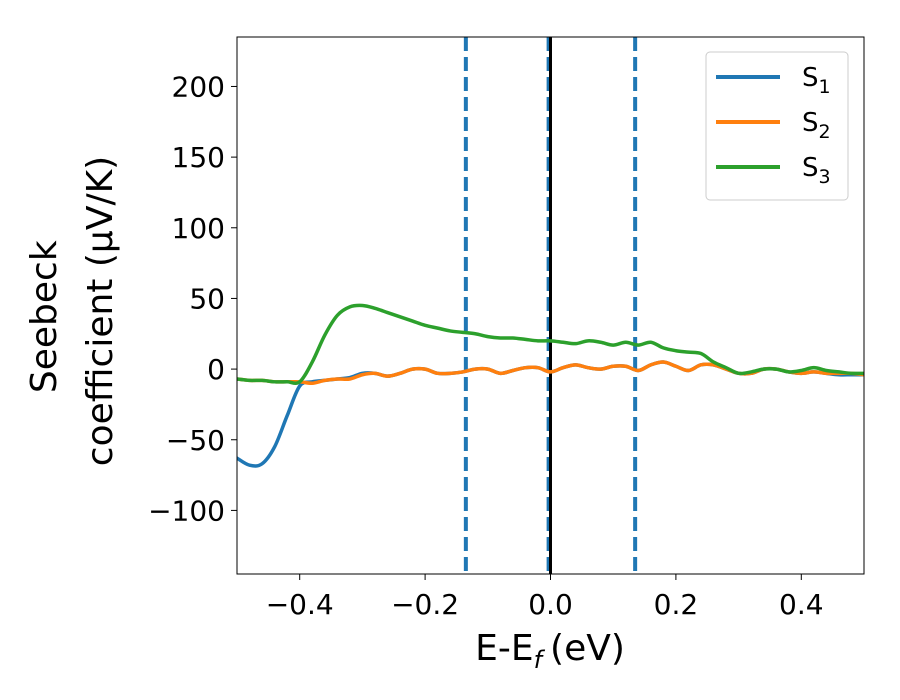 This screenshot has width=900, height=700. I want to click on y-tick-label: 200, so click(198, 86).